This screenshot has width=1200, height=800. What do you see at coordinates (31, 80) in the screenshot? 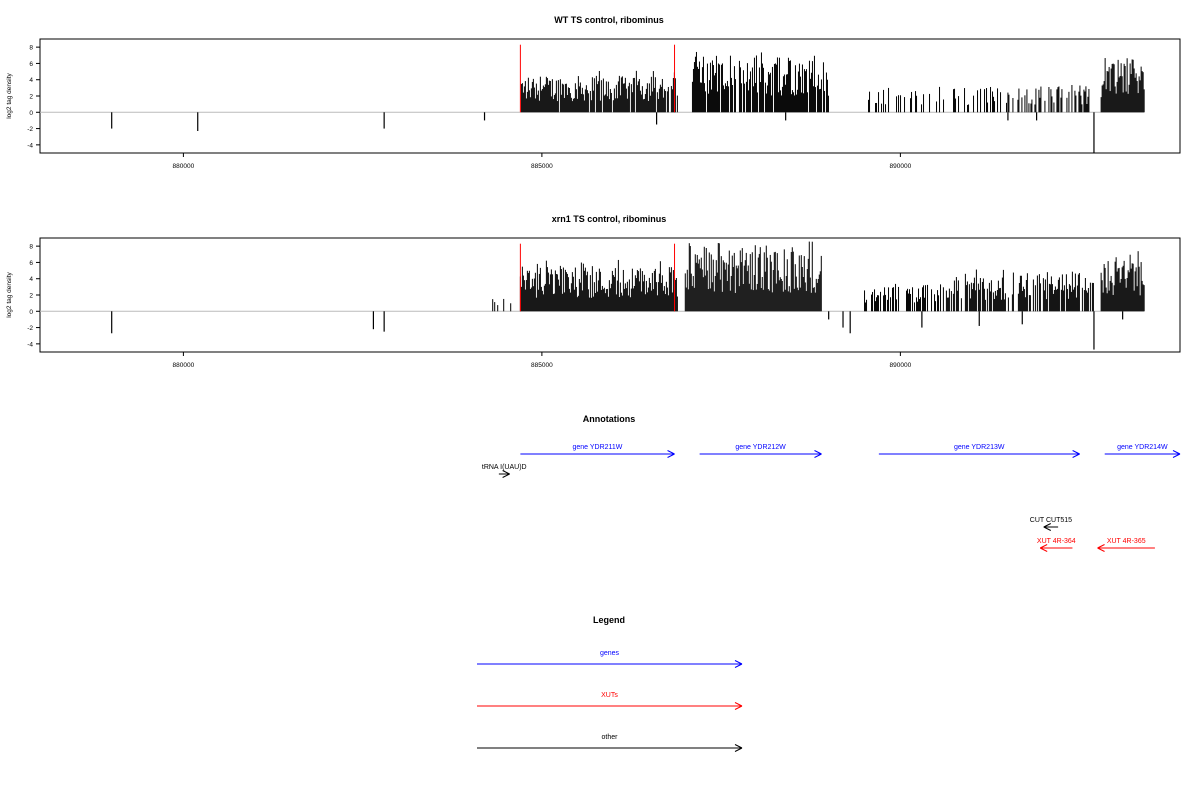
I see `wt-ytick-label: 4` at bounding box center [31, 80].